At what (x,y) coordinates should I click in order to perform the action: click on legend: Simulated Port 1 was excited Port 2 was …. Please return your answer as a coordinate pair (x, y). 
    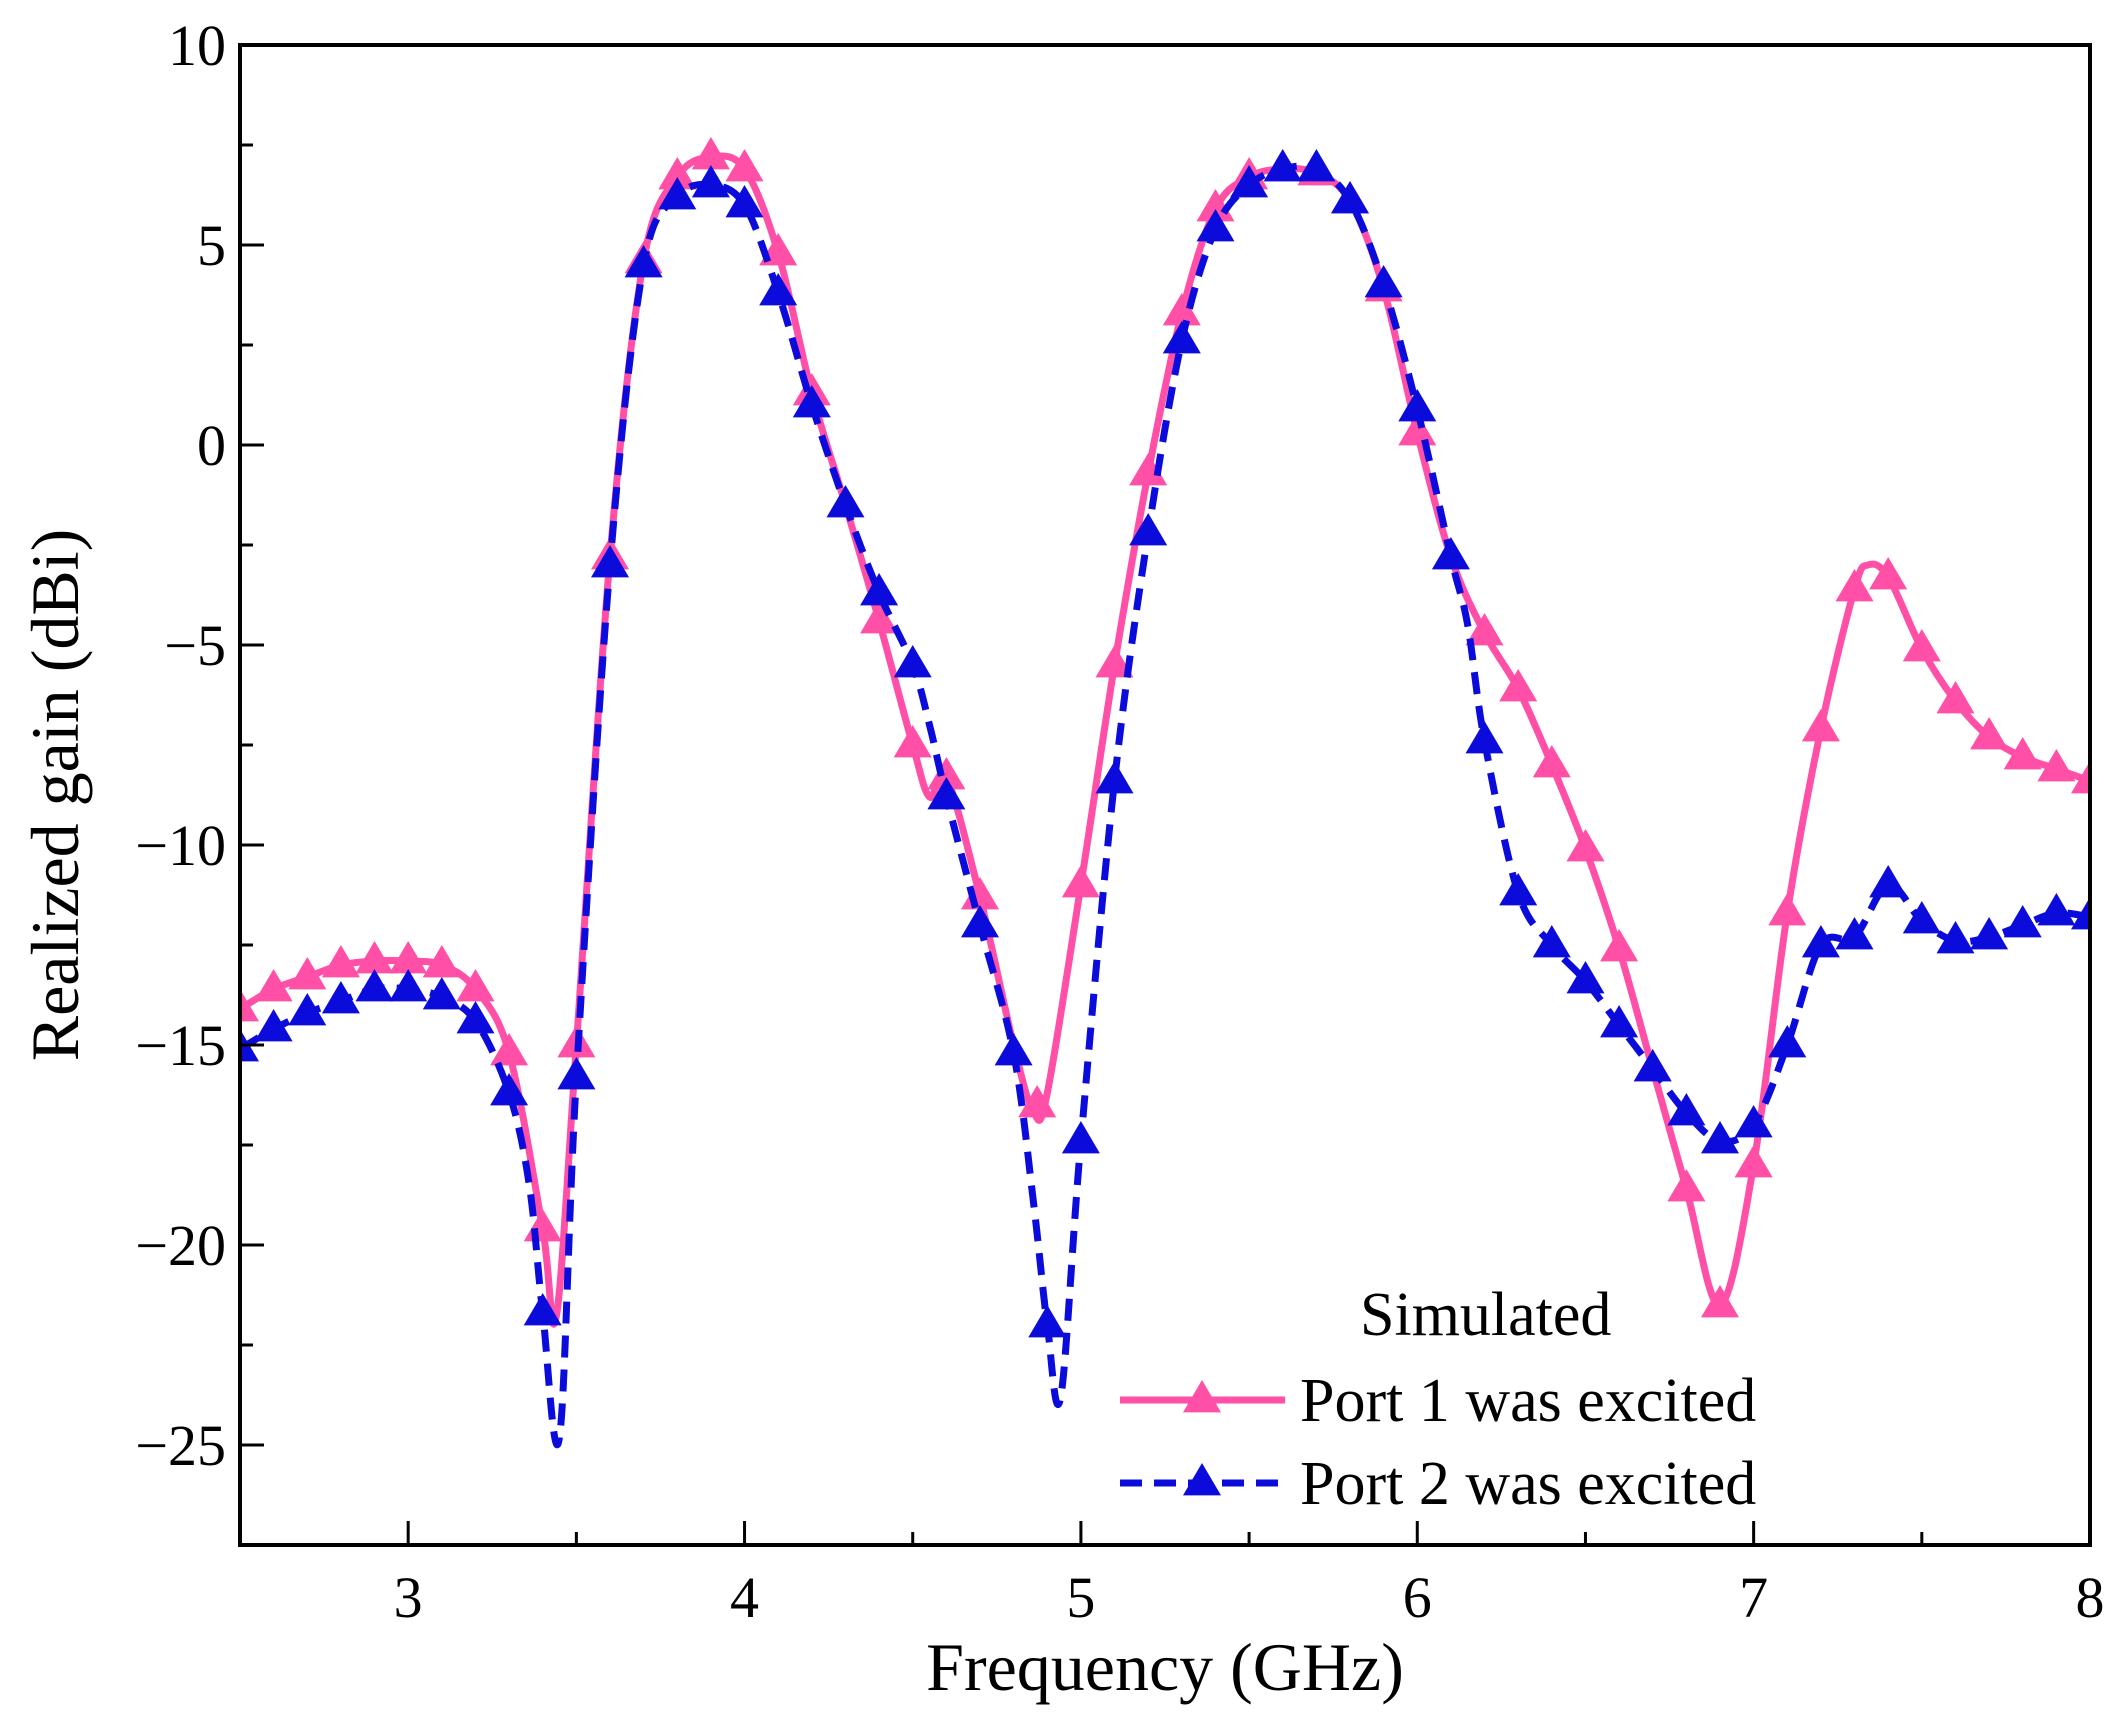
    Looking at the image, I should click on (1438, 1399).